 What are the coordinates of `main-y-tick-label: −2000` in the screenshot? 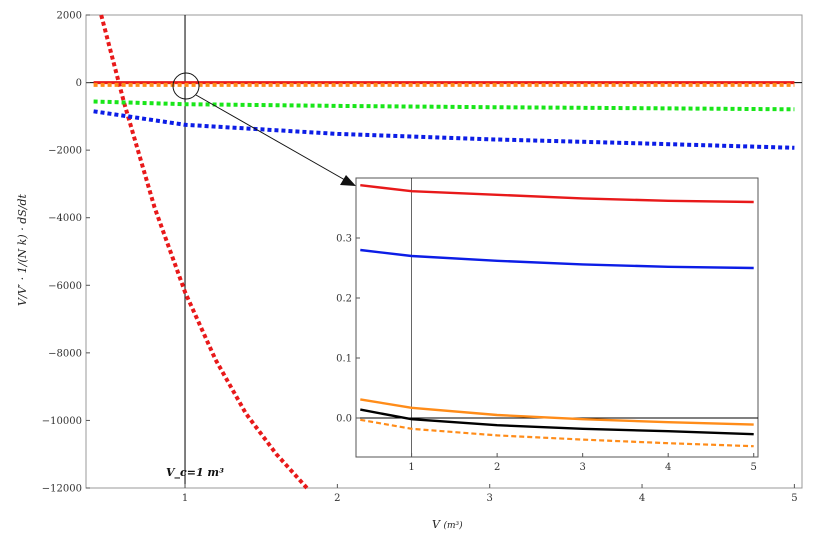 It's located at (65, 151).